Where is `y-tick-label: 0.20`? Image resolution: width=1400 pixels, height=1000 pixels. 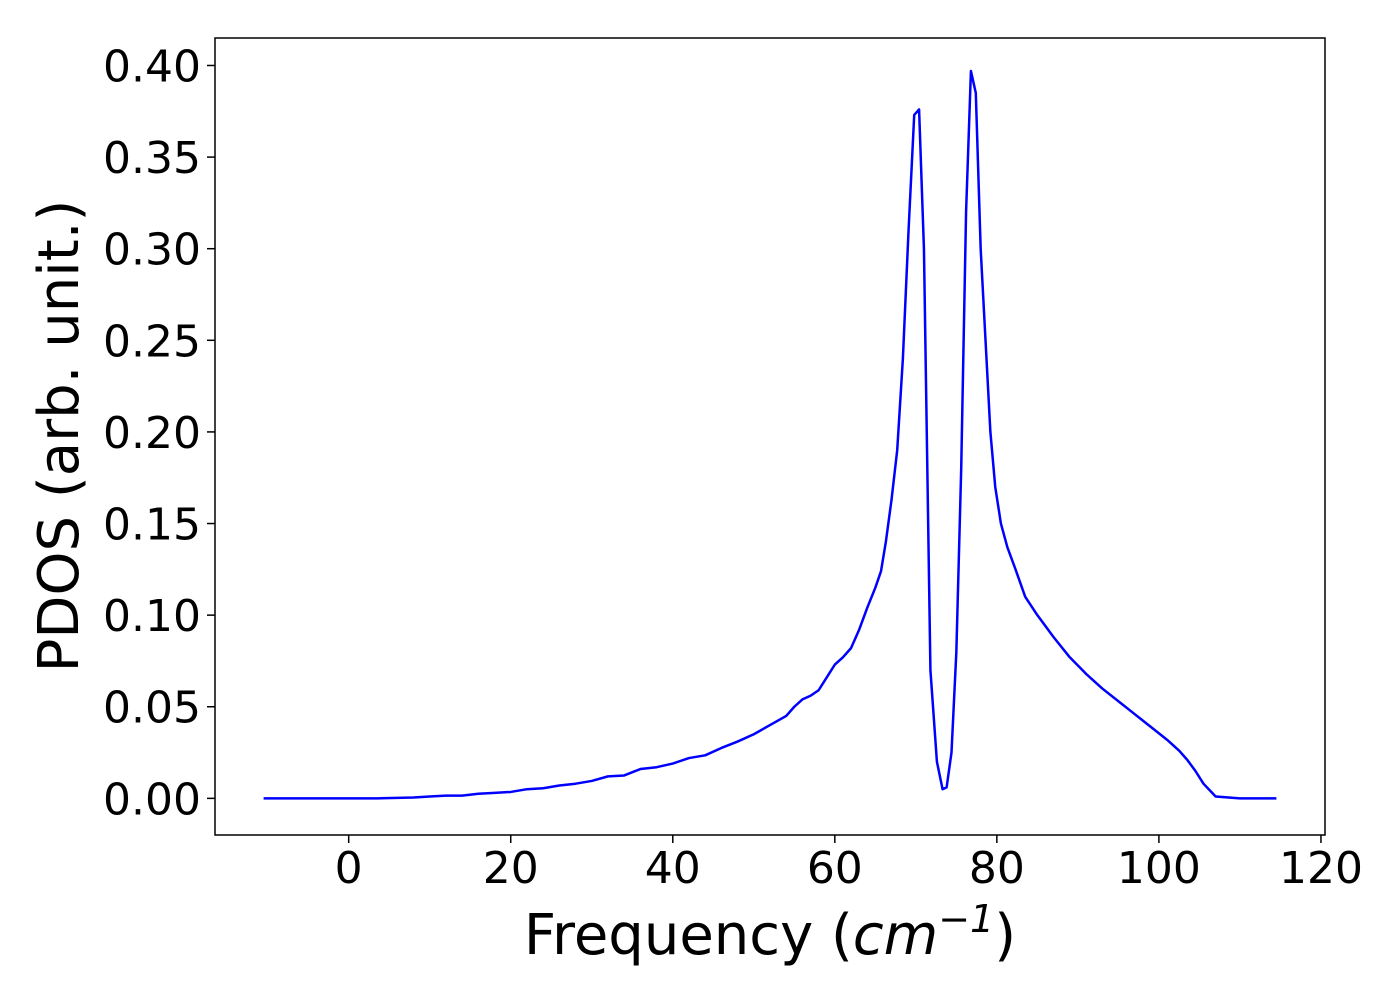
y-tick-label: 0.20 is located at coordinates (152, 433).